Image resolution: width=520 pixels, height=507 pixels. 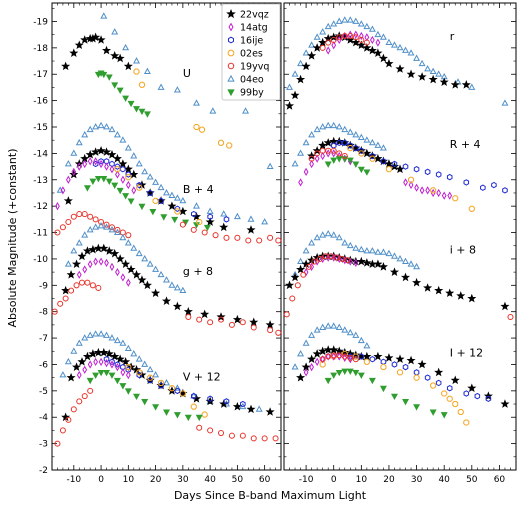 What do you see at coordinates (145, 258) in the screenshot?
I see `data-point-04eo-g` at bounding box center [145, 258].